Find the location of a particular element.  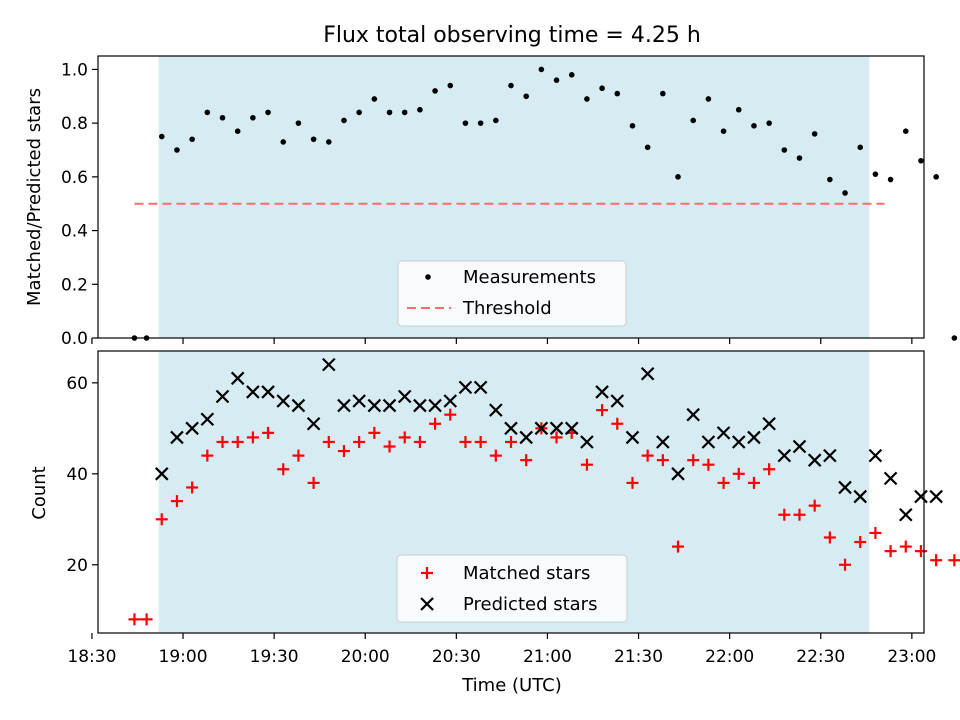

legend-measurements-label: Measurements is located at coordinates (529, 277).